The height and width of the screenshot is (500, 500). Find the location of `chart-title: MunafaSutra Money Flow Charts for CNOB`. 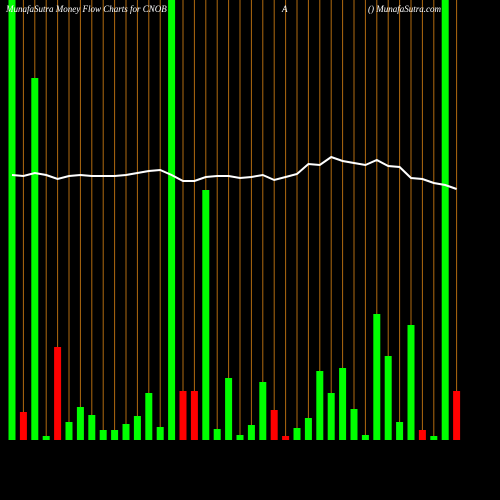

chart-title: MunafaSutra Money Flow Charts for CNOB is located at coordinates (86, 9).